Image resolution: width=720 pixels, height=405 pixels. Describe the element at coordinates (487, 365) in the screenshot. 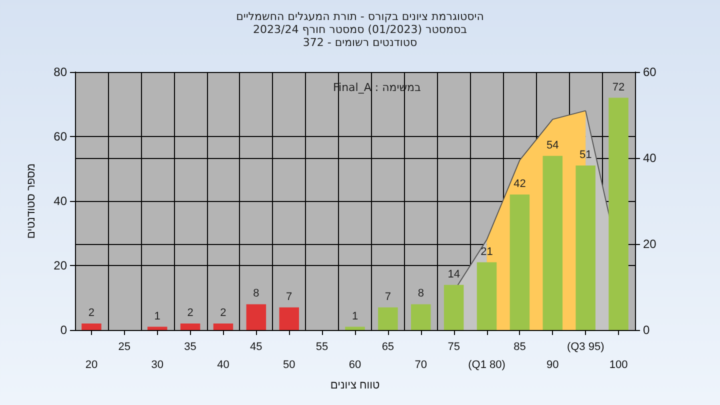

I see `x-tick-label: (Q1 80)` at that location.